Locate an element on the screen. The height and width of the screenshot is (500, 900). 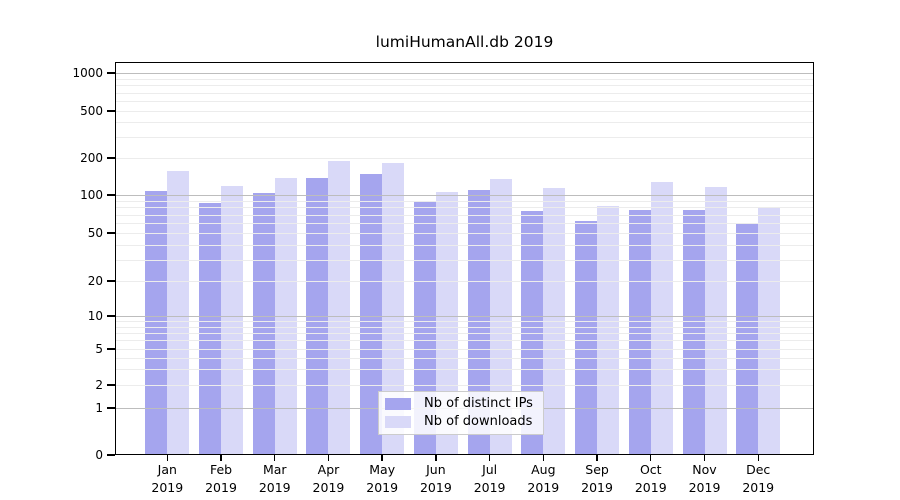
bar-downloads-oct is located at coordinates (661, 318).